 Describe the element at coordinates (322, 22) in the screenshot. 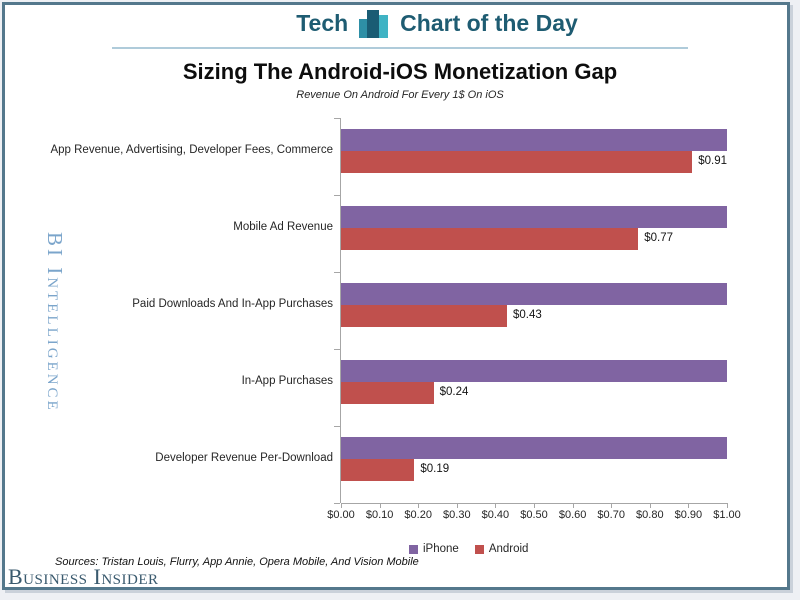

I see `header-brand: Tech` at that location.